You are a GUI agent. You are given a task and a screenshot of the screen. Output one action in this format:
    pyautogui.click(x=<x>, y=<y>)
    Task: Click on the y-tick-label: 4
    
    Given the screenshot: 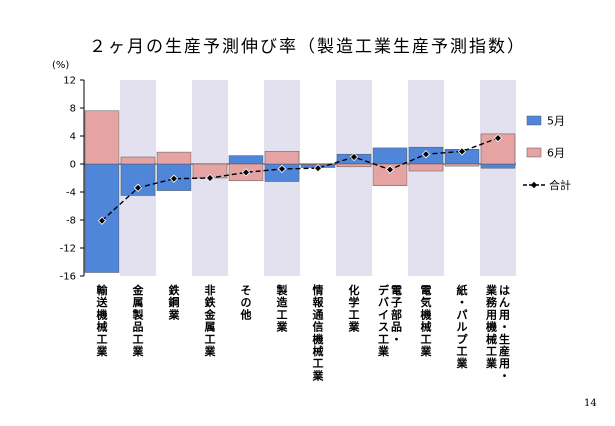 What is the action you would take?
    pyautogui.click(x=73, y=137)
    